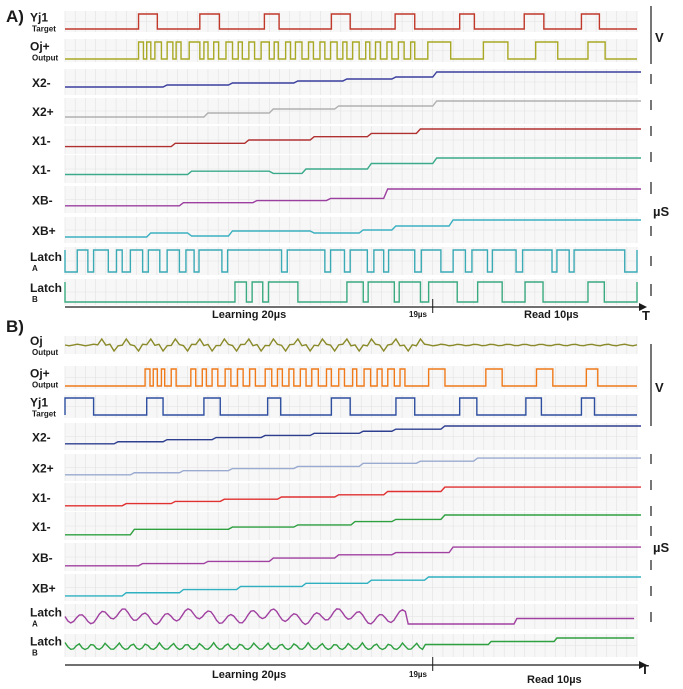 The image size is (683, 689). I want to click on series-line-xb-plus-b, so click(353, 586).